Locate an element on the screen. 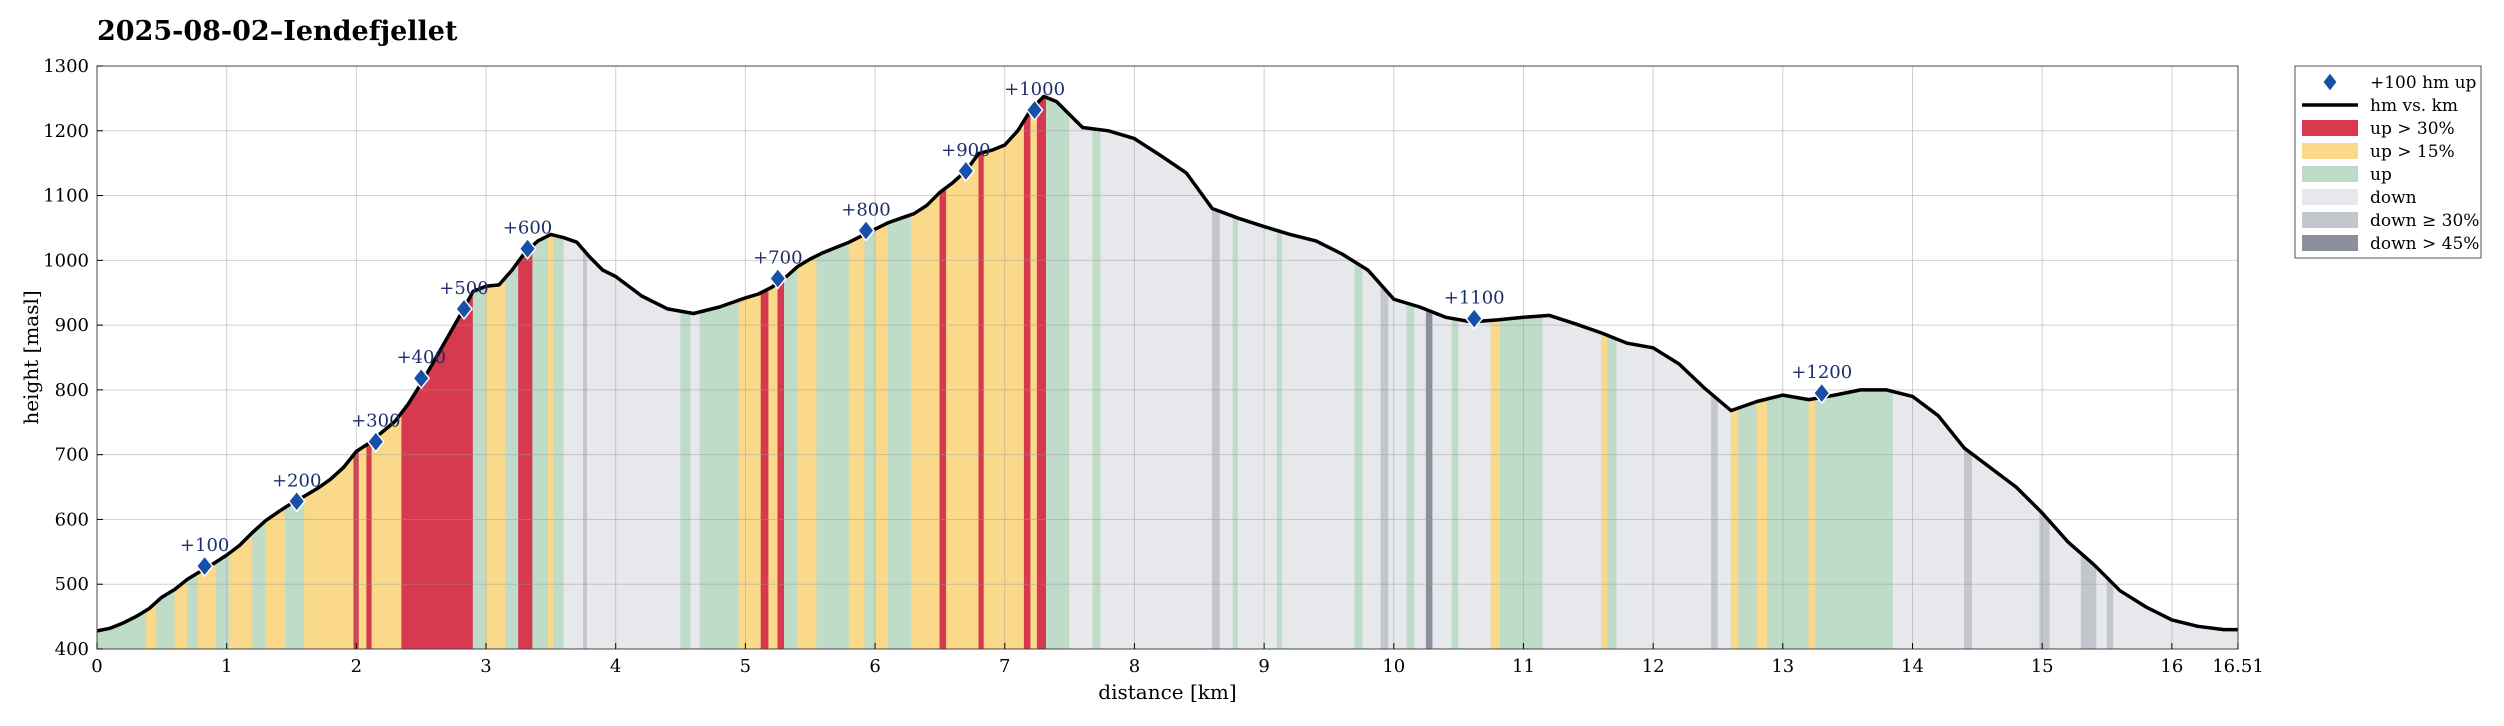 The width and height of the screenshot is (2504, 726). x-tick-label: 1 is located at coordinates (226, 666).